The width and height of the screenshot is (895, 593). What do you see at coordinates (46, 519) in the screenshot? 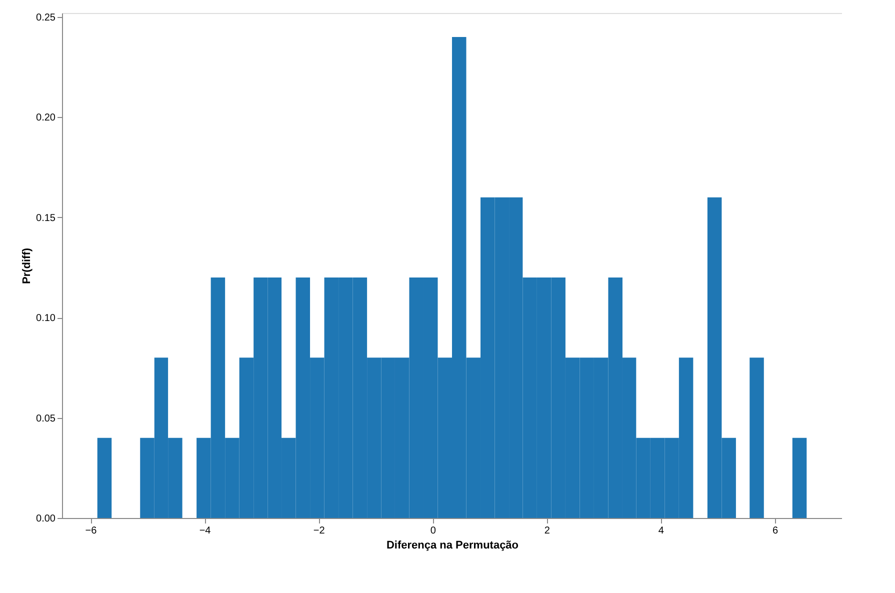
I see `y-tick-label: 0.00` at bounding box center [46, 519].